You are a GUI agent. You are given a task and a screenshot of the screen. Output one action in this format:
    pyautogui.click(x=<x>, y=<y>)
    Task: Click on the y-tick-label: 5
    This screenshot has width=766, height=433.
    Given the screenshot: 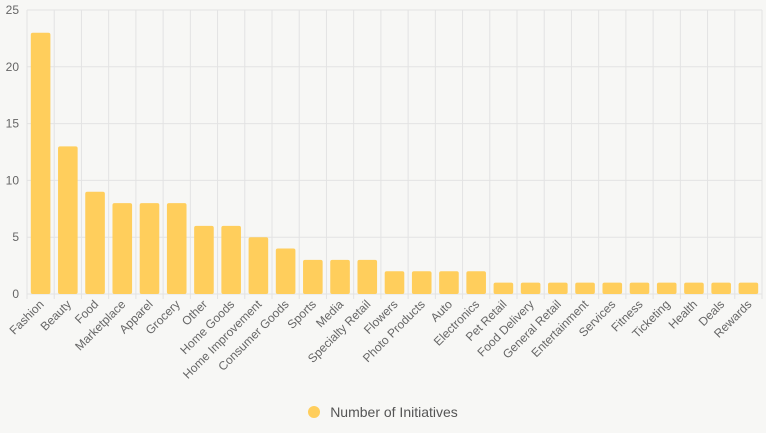 What is the action you would take?
    pyautogui.click(x=15, y=237)
    